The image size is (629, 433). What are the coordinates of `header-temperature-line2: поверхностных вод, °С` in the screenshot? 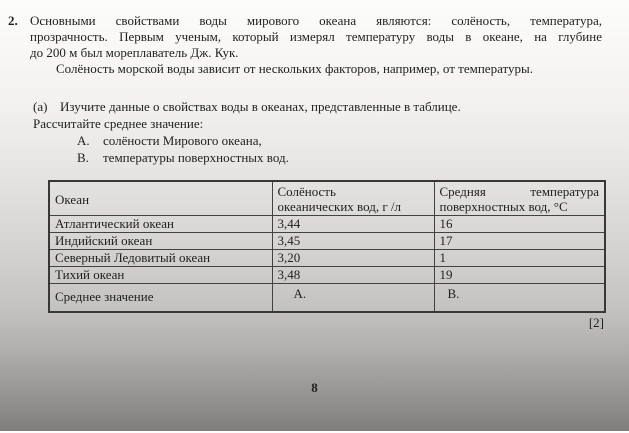 It's located at (503, 206).